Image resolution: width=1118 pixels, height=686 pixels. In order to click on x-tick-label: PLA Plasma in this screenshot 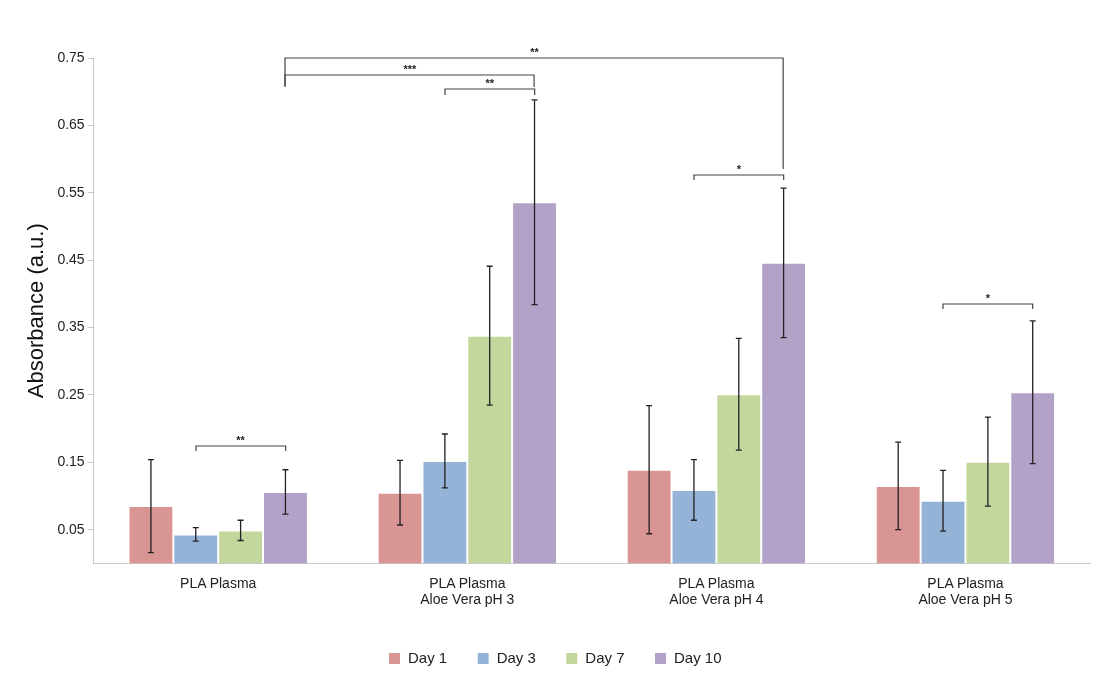, I will do `click(218, 582)`.